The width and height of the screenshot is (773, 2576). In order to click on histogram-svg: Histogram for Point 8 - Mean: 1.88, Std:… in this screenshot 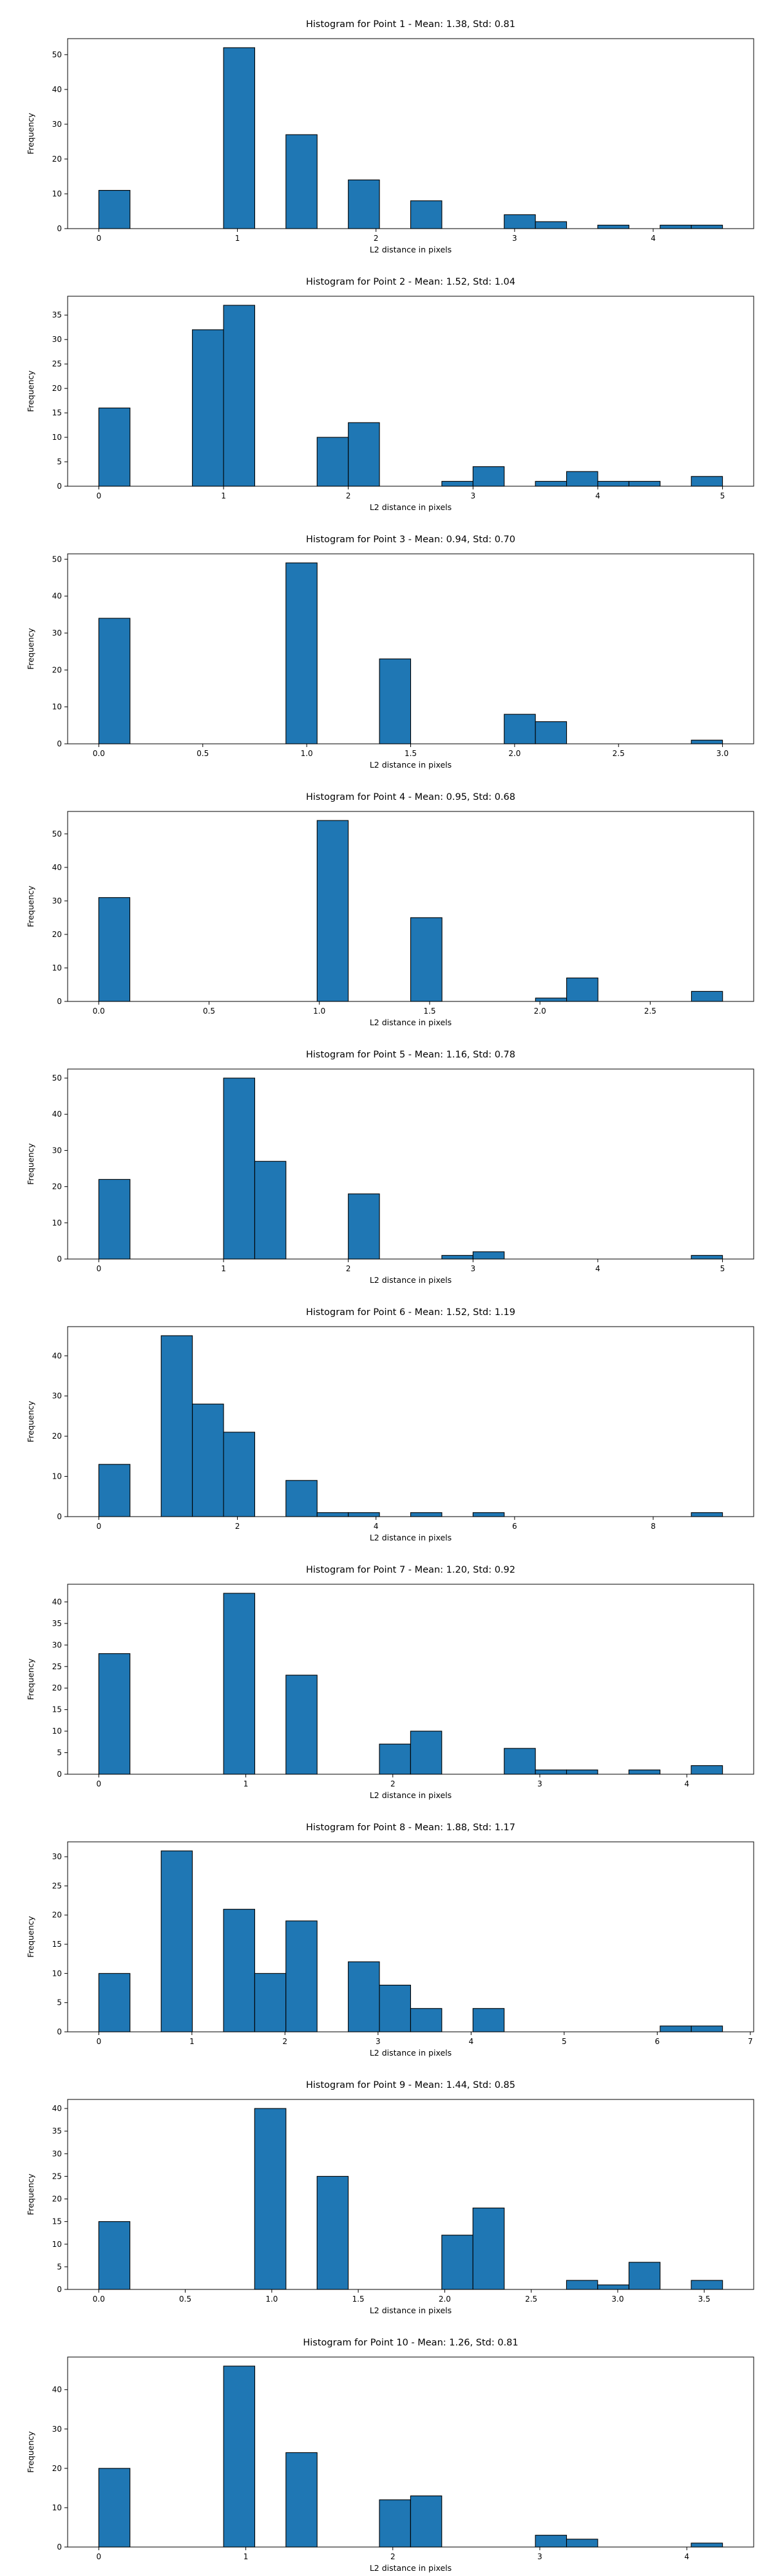, I will do `click(390, 1940)`.